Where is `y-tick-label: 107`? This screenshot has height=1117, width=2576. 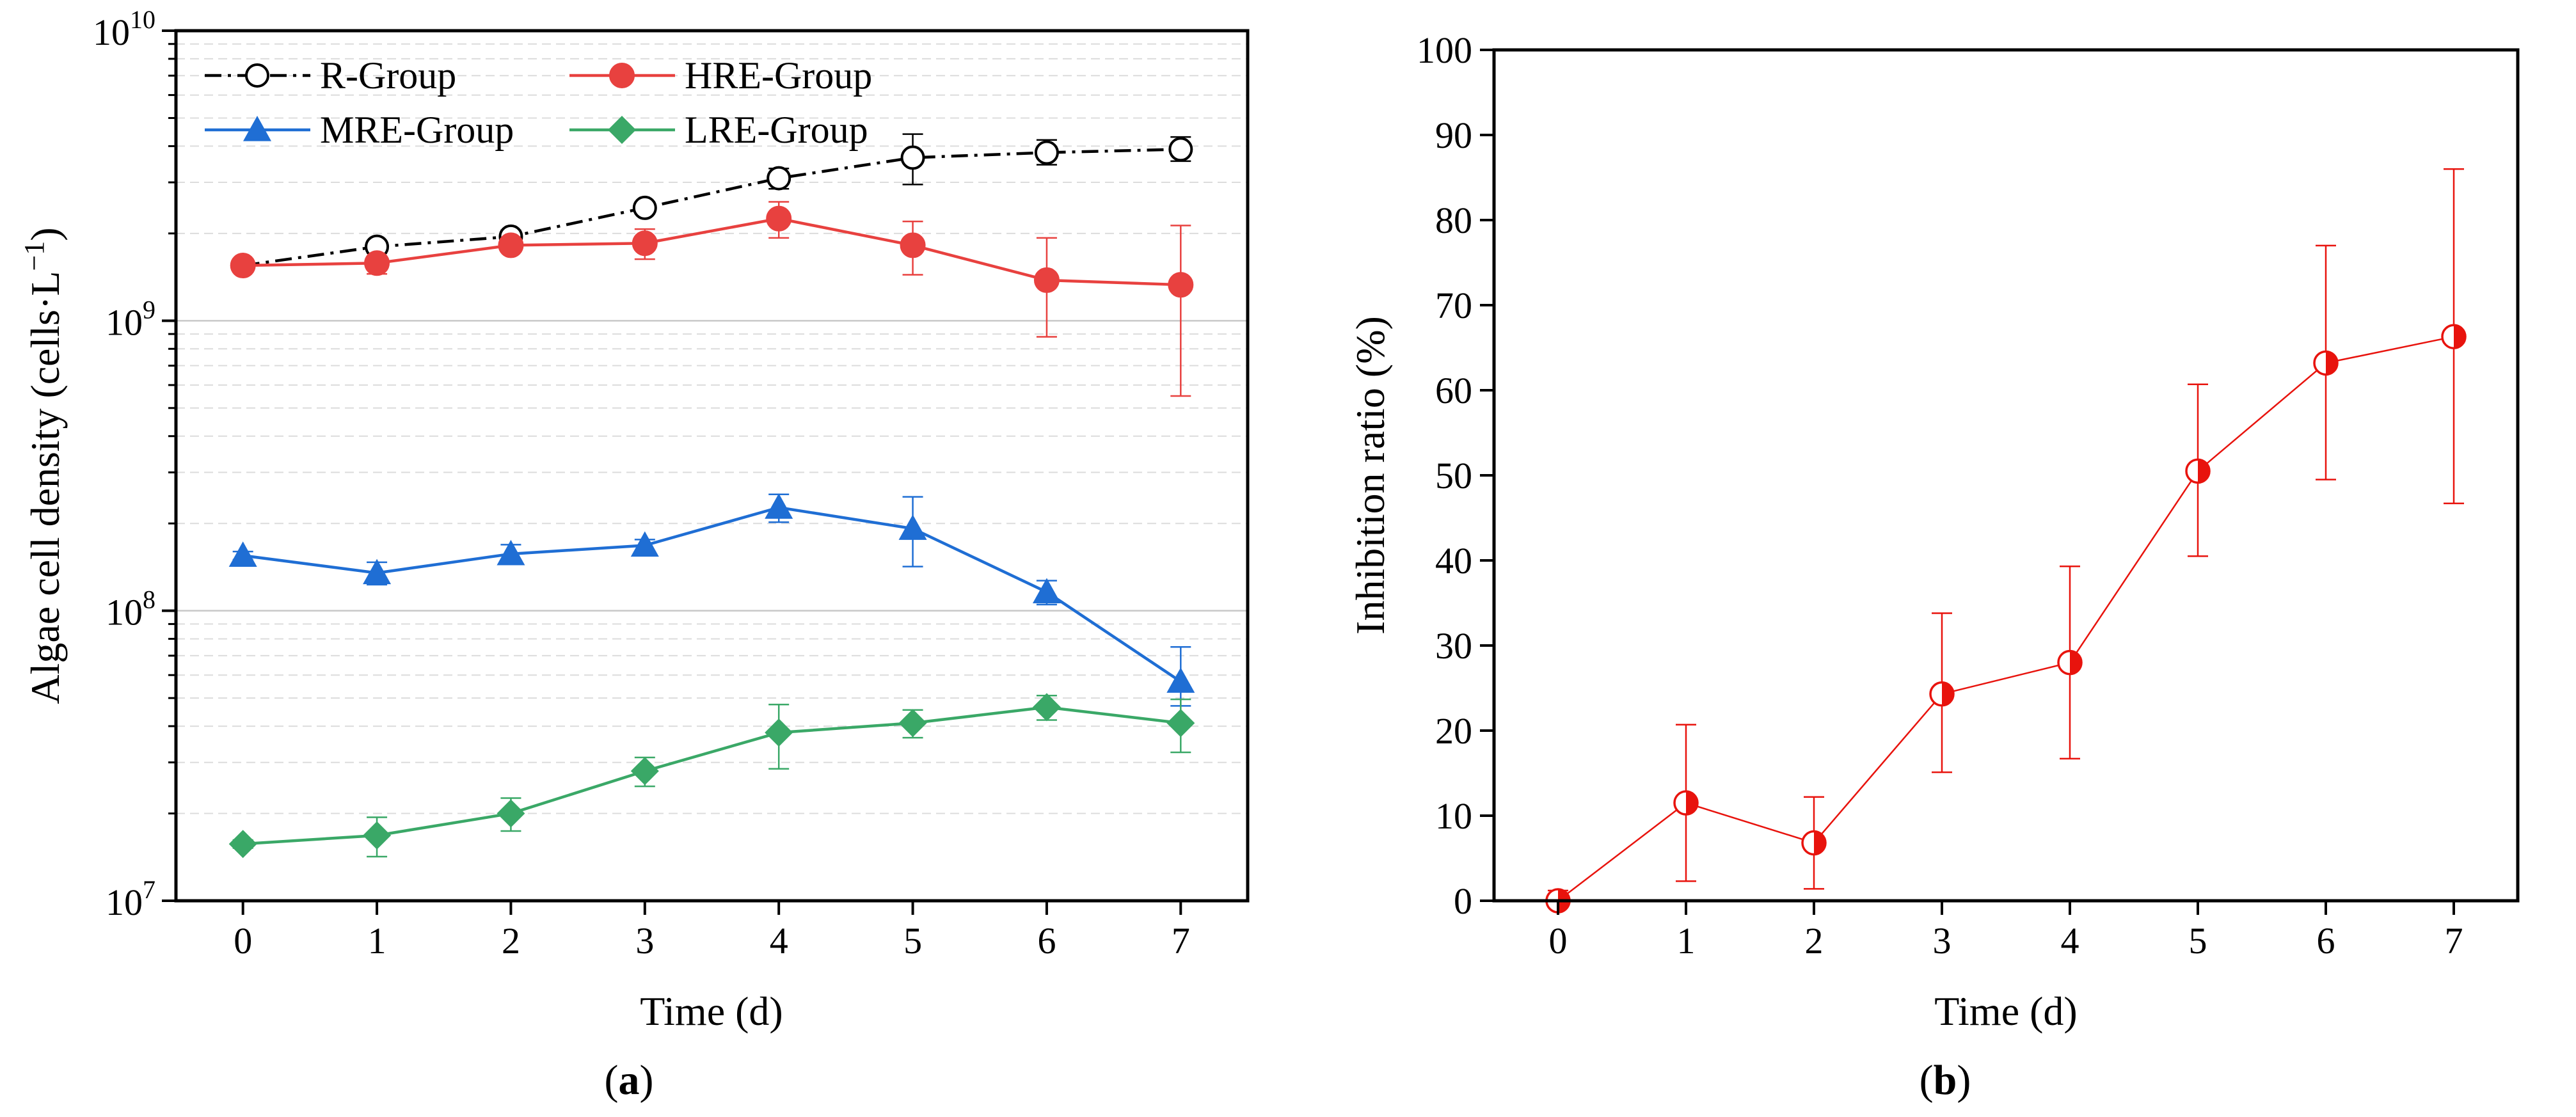 y-tick-label: 107 is located at coordinates (131, 899).